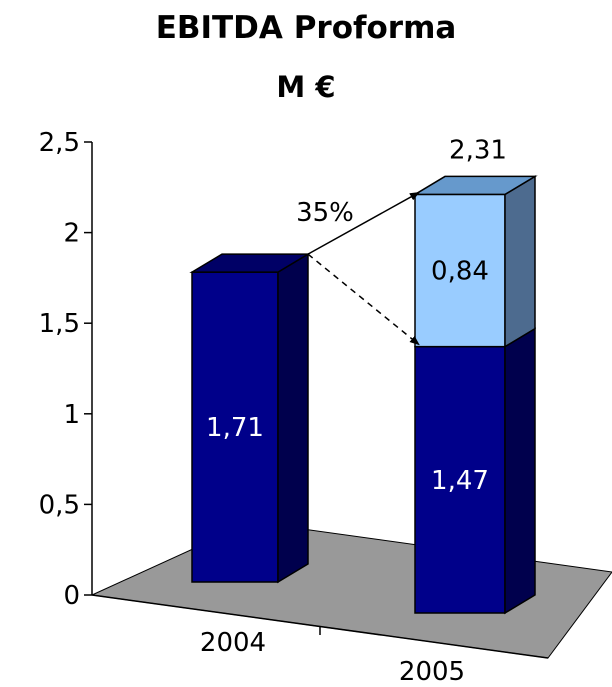  I want to click on chart-title: EBITDA Proforma, so click(306, 28).